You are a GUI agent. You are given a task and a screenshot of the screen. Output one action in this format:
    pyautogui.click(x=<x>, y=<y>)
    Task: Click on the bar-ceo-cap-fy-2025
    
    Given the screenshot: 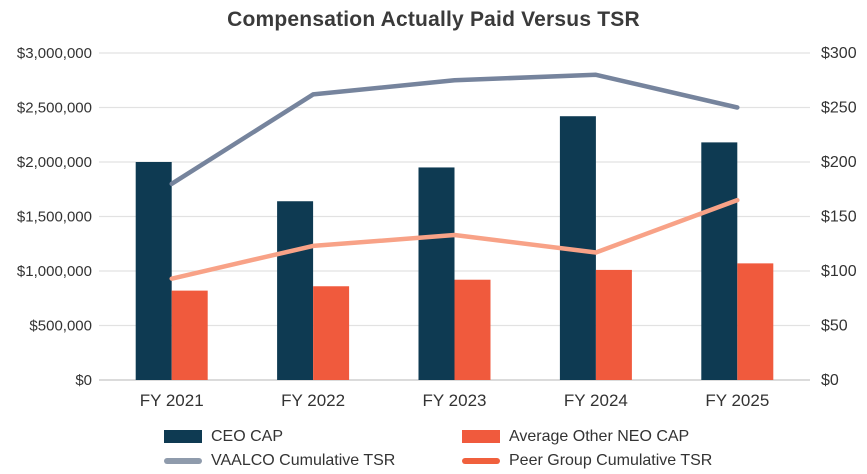 What is the action you would take?
    pyautogui.click(x=719, y=261)
    